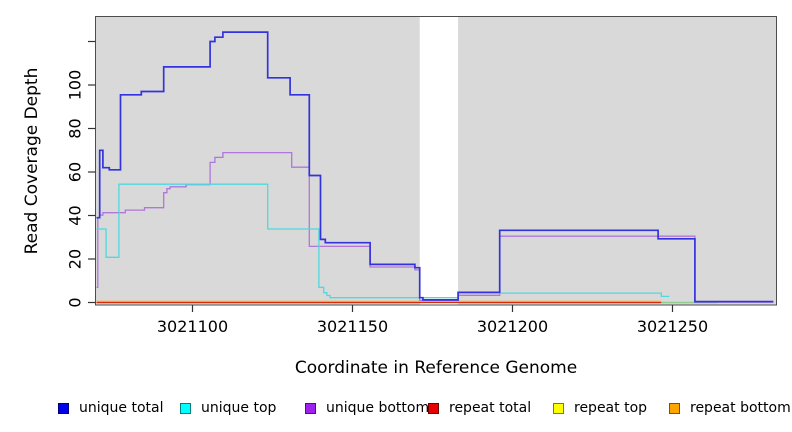  Describe the element at coordinates (75, 302) in the screenshot. I see `y-tick-label: 0` at that location.